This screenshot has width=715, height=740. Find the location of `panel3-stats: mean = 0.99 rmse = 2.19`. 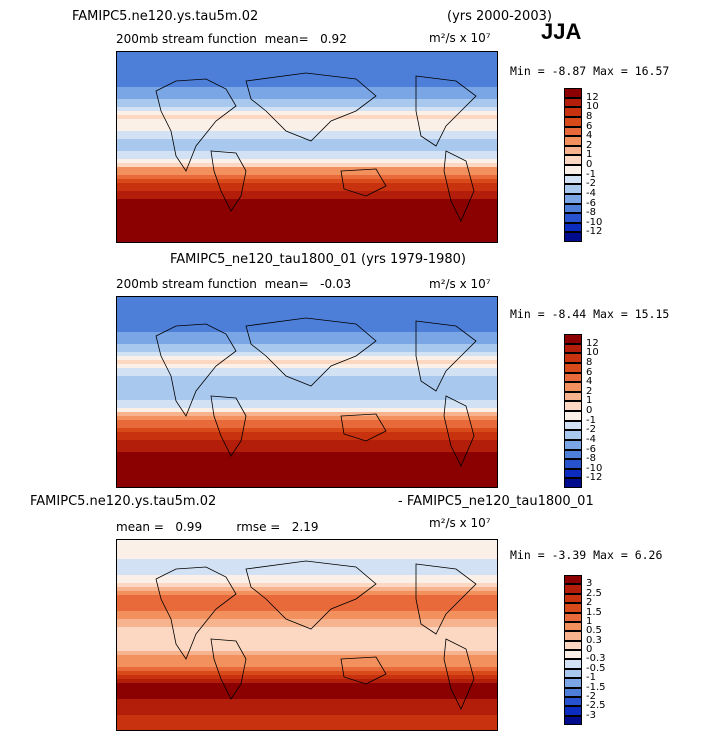

panel3-stats: mean = 0.99 rmse = 2.19 is located at coordinates (217, 527).